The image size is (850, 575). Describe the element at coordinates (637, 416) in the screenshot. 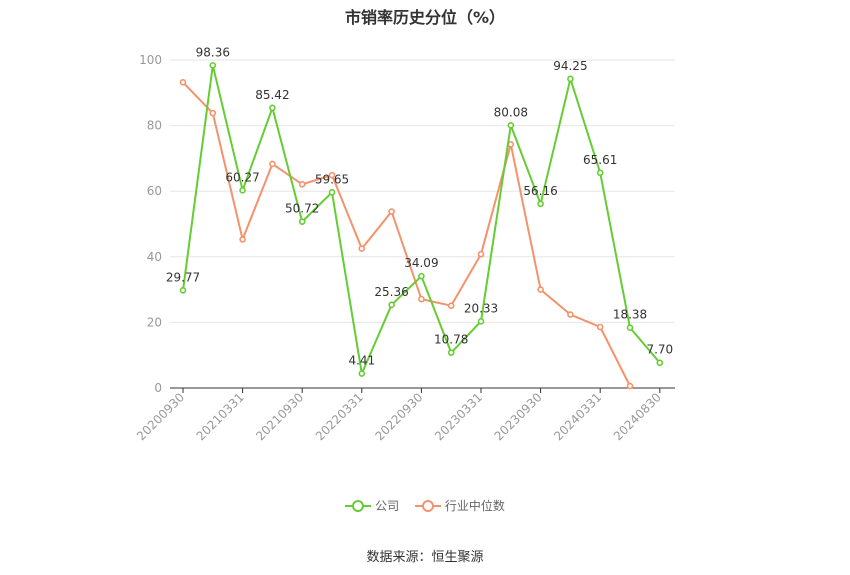

I see `x-tick-label-20240830: 20240830` at that location.